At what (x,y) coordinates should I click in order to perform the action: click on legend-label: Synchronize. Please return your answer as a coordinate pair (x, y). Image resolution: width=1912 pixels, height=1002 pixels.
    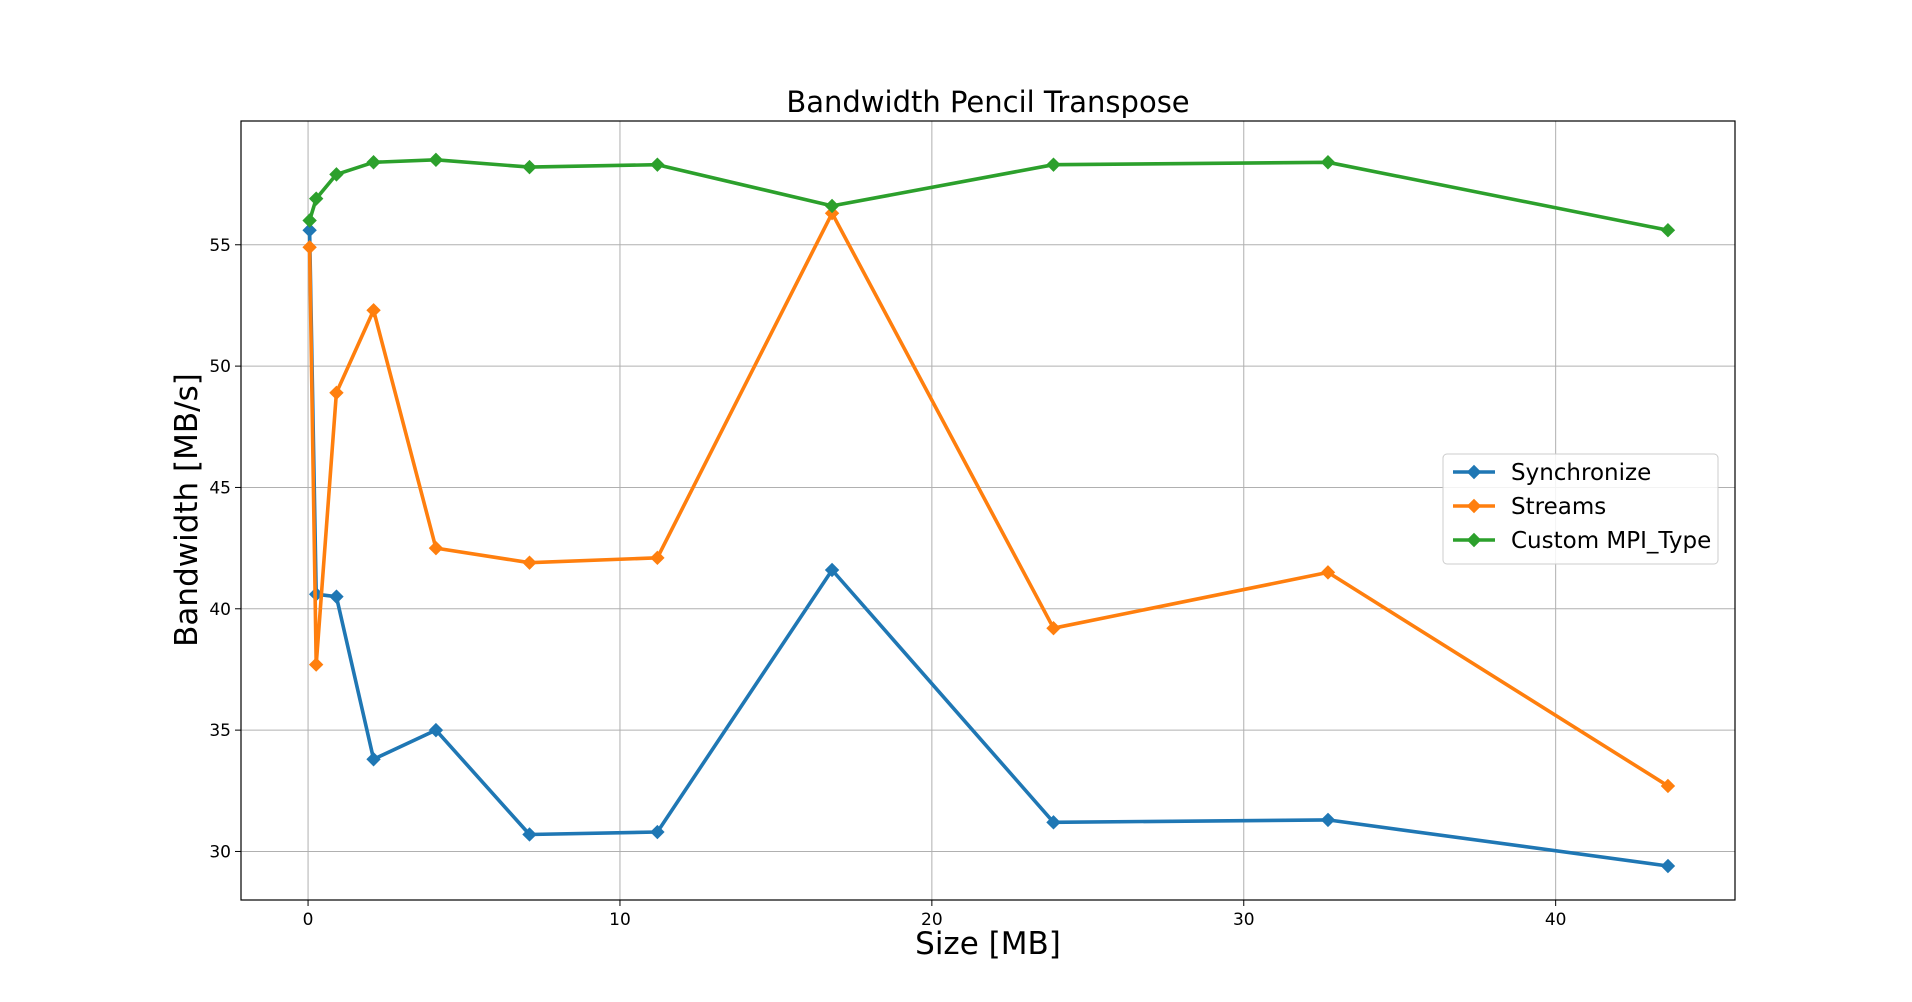
    Looking at the image, I should click on (1581, 473).